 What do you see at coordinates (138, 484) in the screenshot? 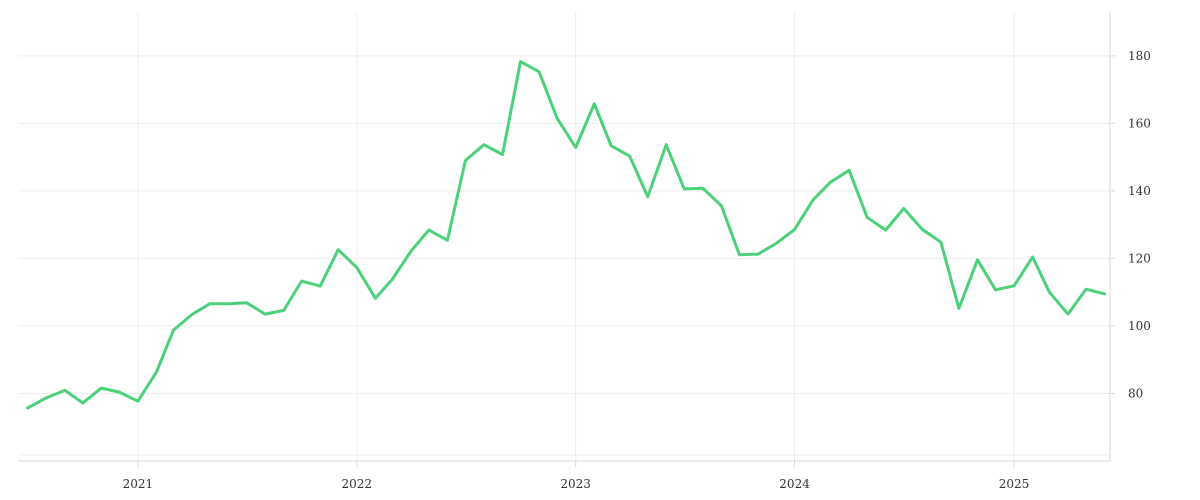
I see `x-tick-label-2021: 2021` at bounding box center [138, 484].